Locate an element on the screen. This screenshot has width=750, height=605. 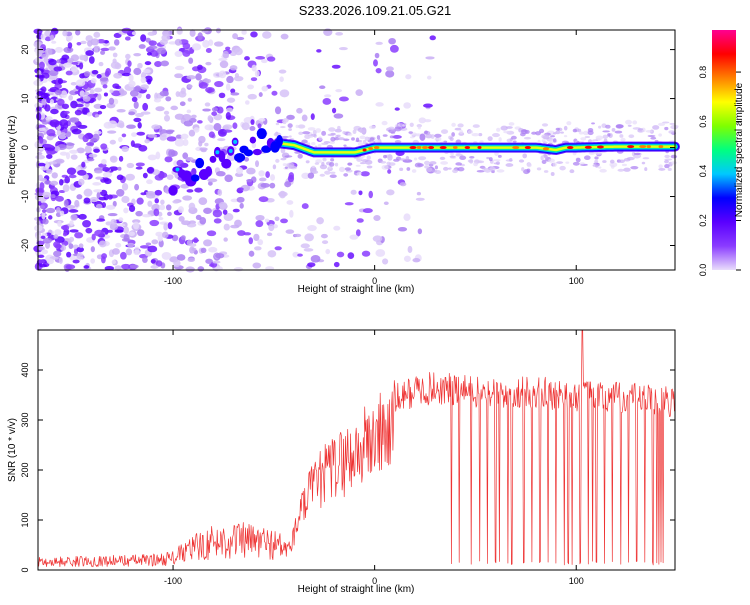
snr-xlabel: Height of straight line (km) is located at coordinates (356, 589).